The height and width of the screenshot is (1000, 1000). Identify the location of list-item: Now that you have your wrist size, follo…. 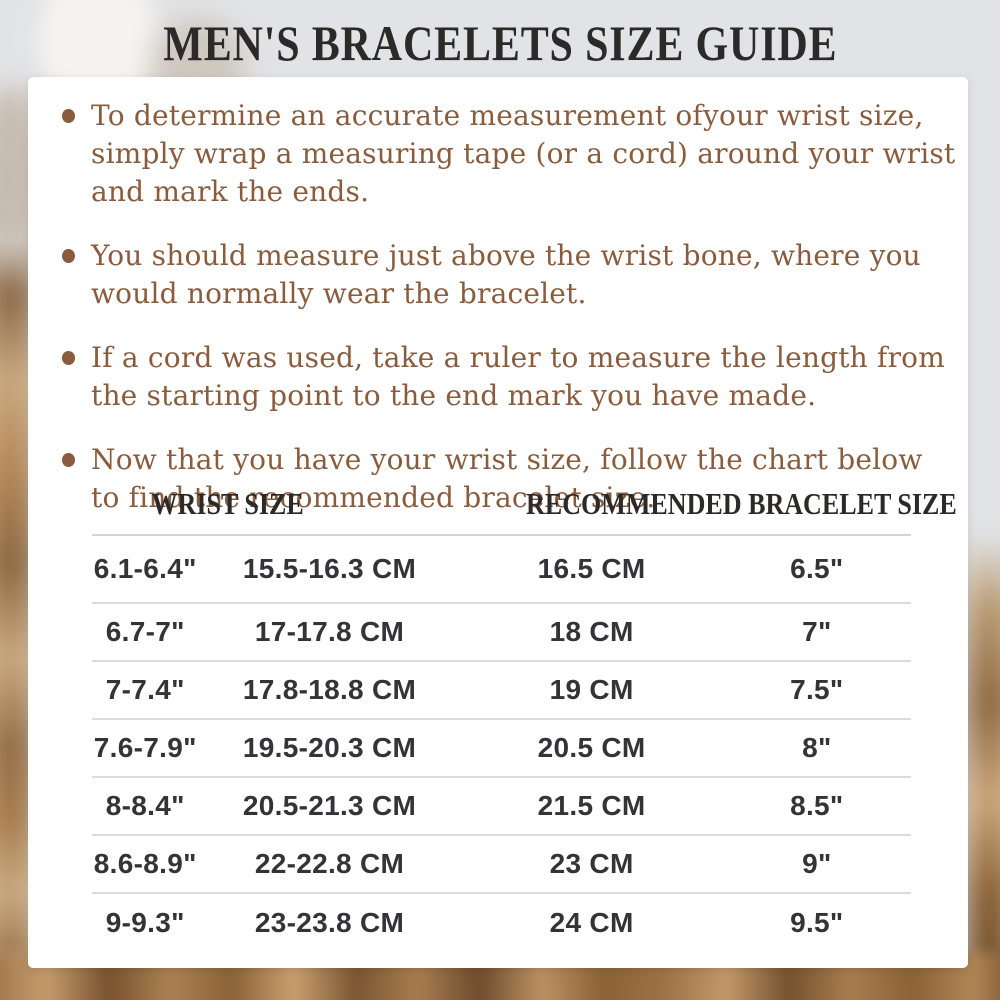
(507, 479).